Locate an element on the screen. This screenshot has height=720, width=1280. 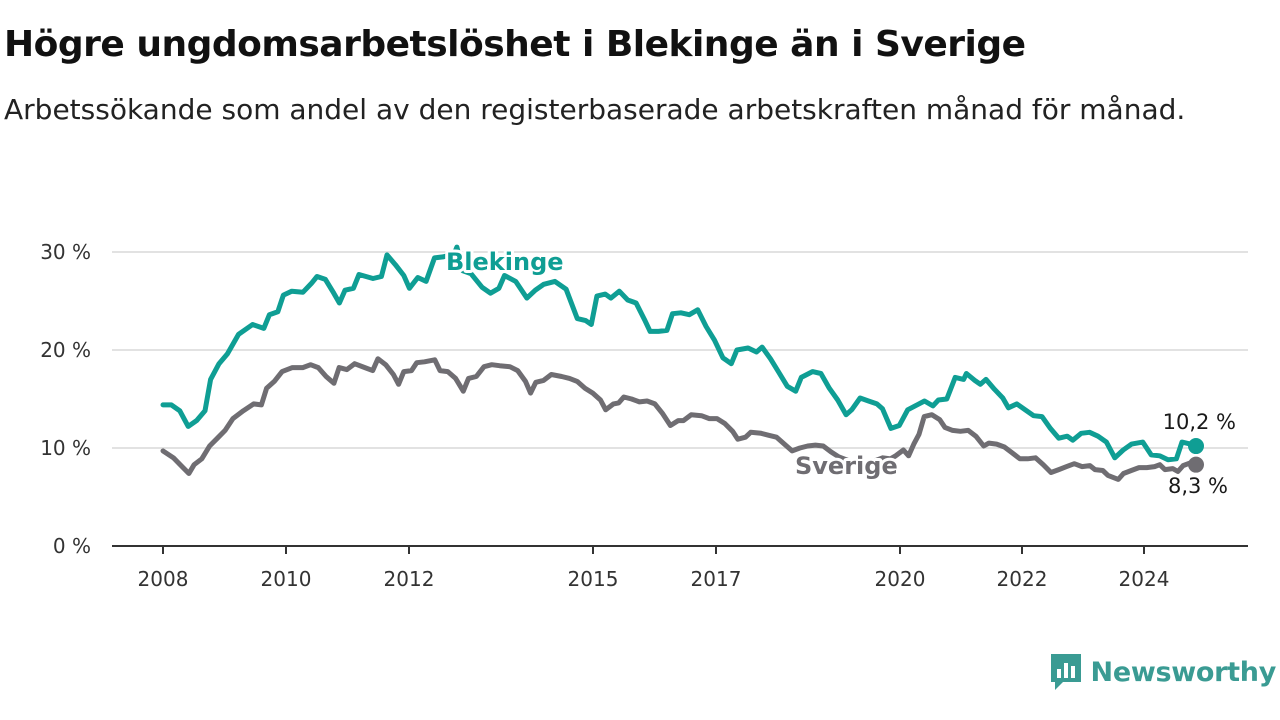
end-label-sverige: 8,3 % is located at coordinates (1198, 486).